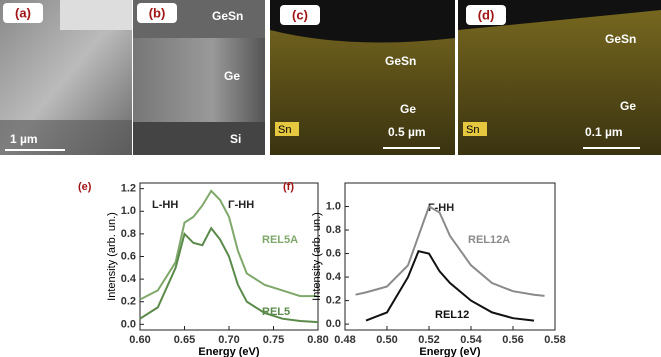 Image resolution: width=661 pixels, height=357 pixels. What do you see at coordinates (554, 340) in the screenshot?
I see `x-tick-label: 0.58` at bounding box center [554, 340].